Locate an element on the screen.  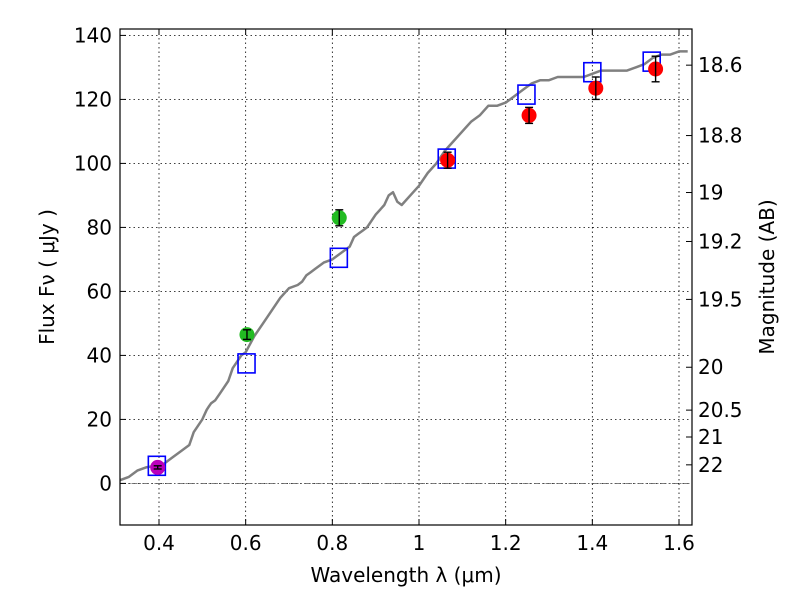
magnitude-tick-label: 20.5 is located at coordinates (720, 410).